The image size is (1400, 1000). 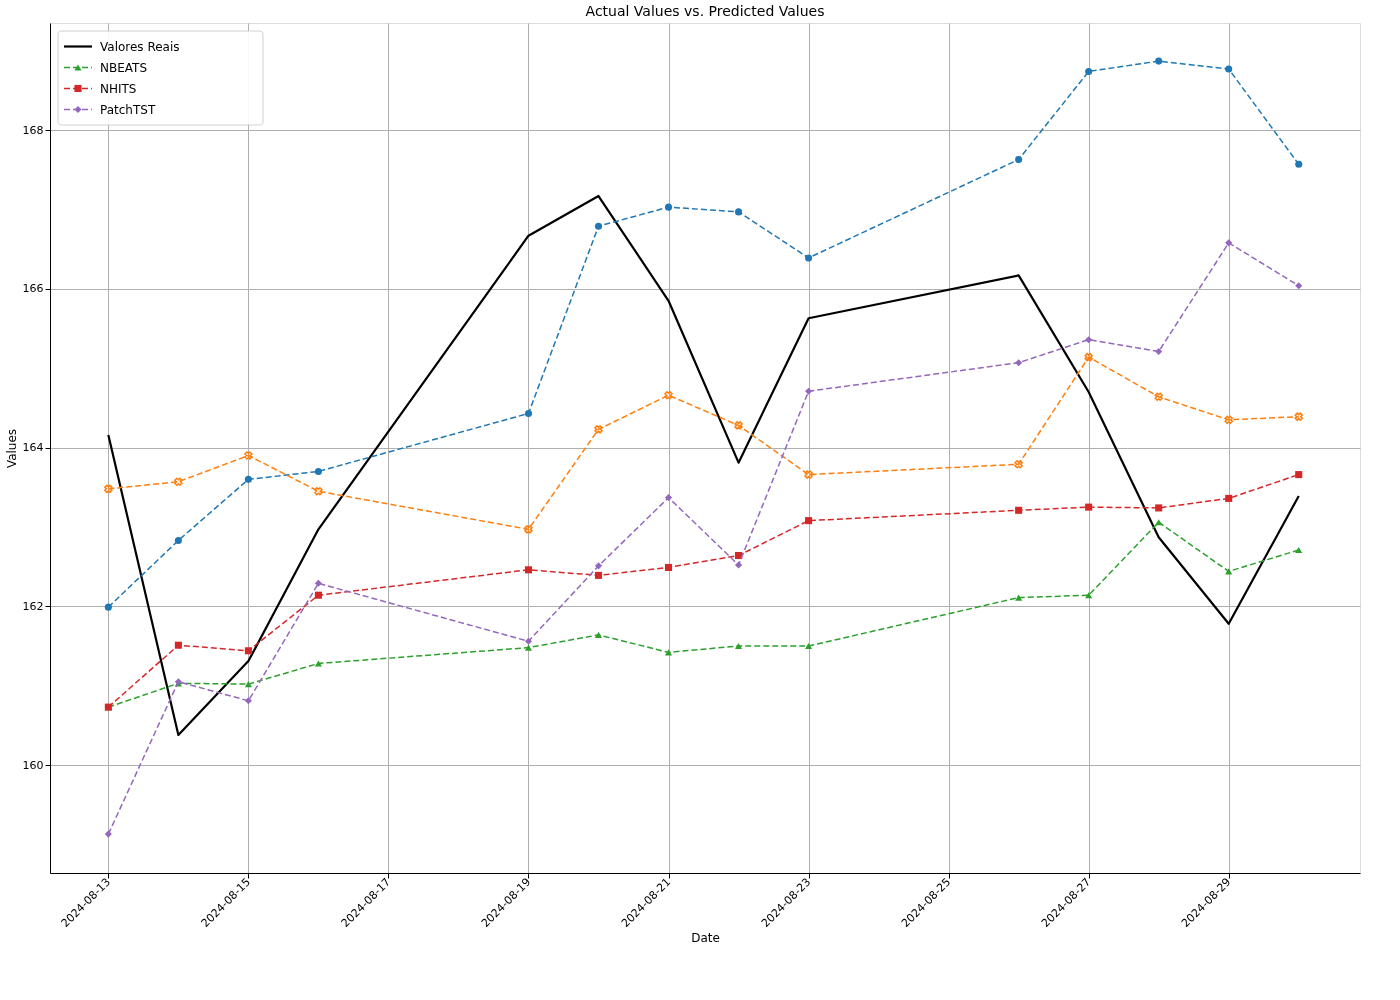 What do you see at coordinates (118, 88) in the screenshot?
I see `legend-label: NHITS` at bounding box center [118, 88].